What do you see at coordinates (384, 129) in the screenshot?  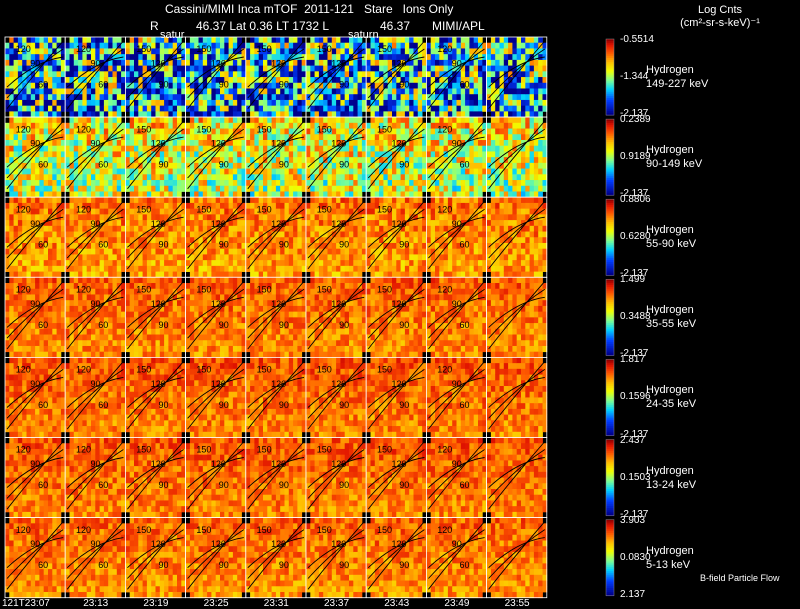 I see `contour-label: 150` at bounding box center [384, 129].